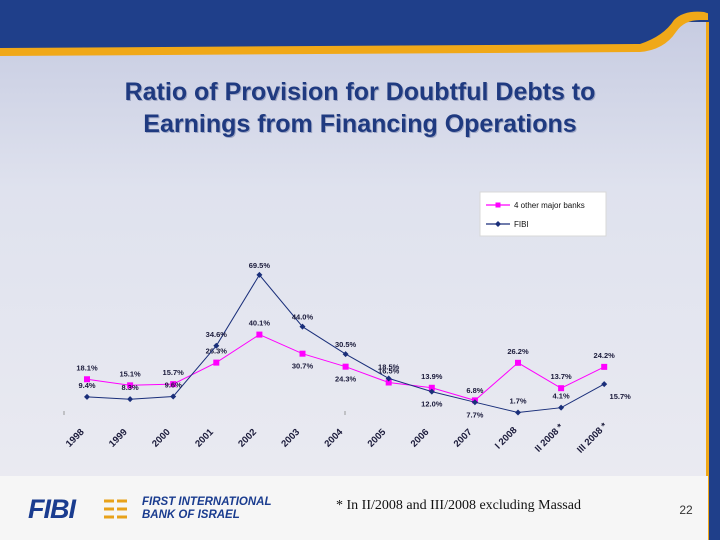 The image size is (720, 540). I want to click on data-label-fibi-6: 30.5%, so click(346, 344).